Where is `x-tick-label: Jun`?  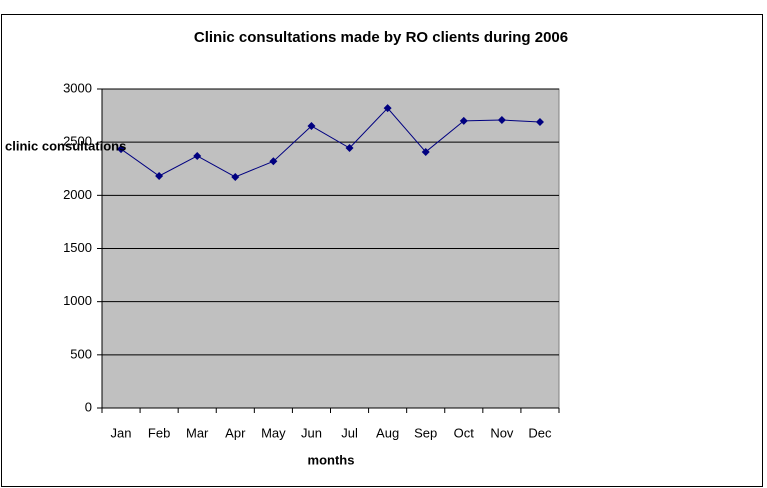
x-tick-label: Jun is located at coordinates (311, 432).